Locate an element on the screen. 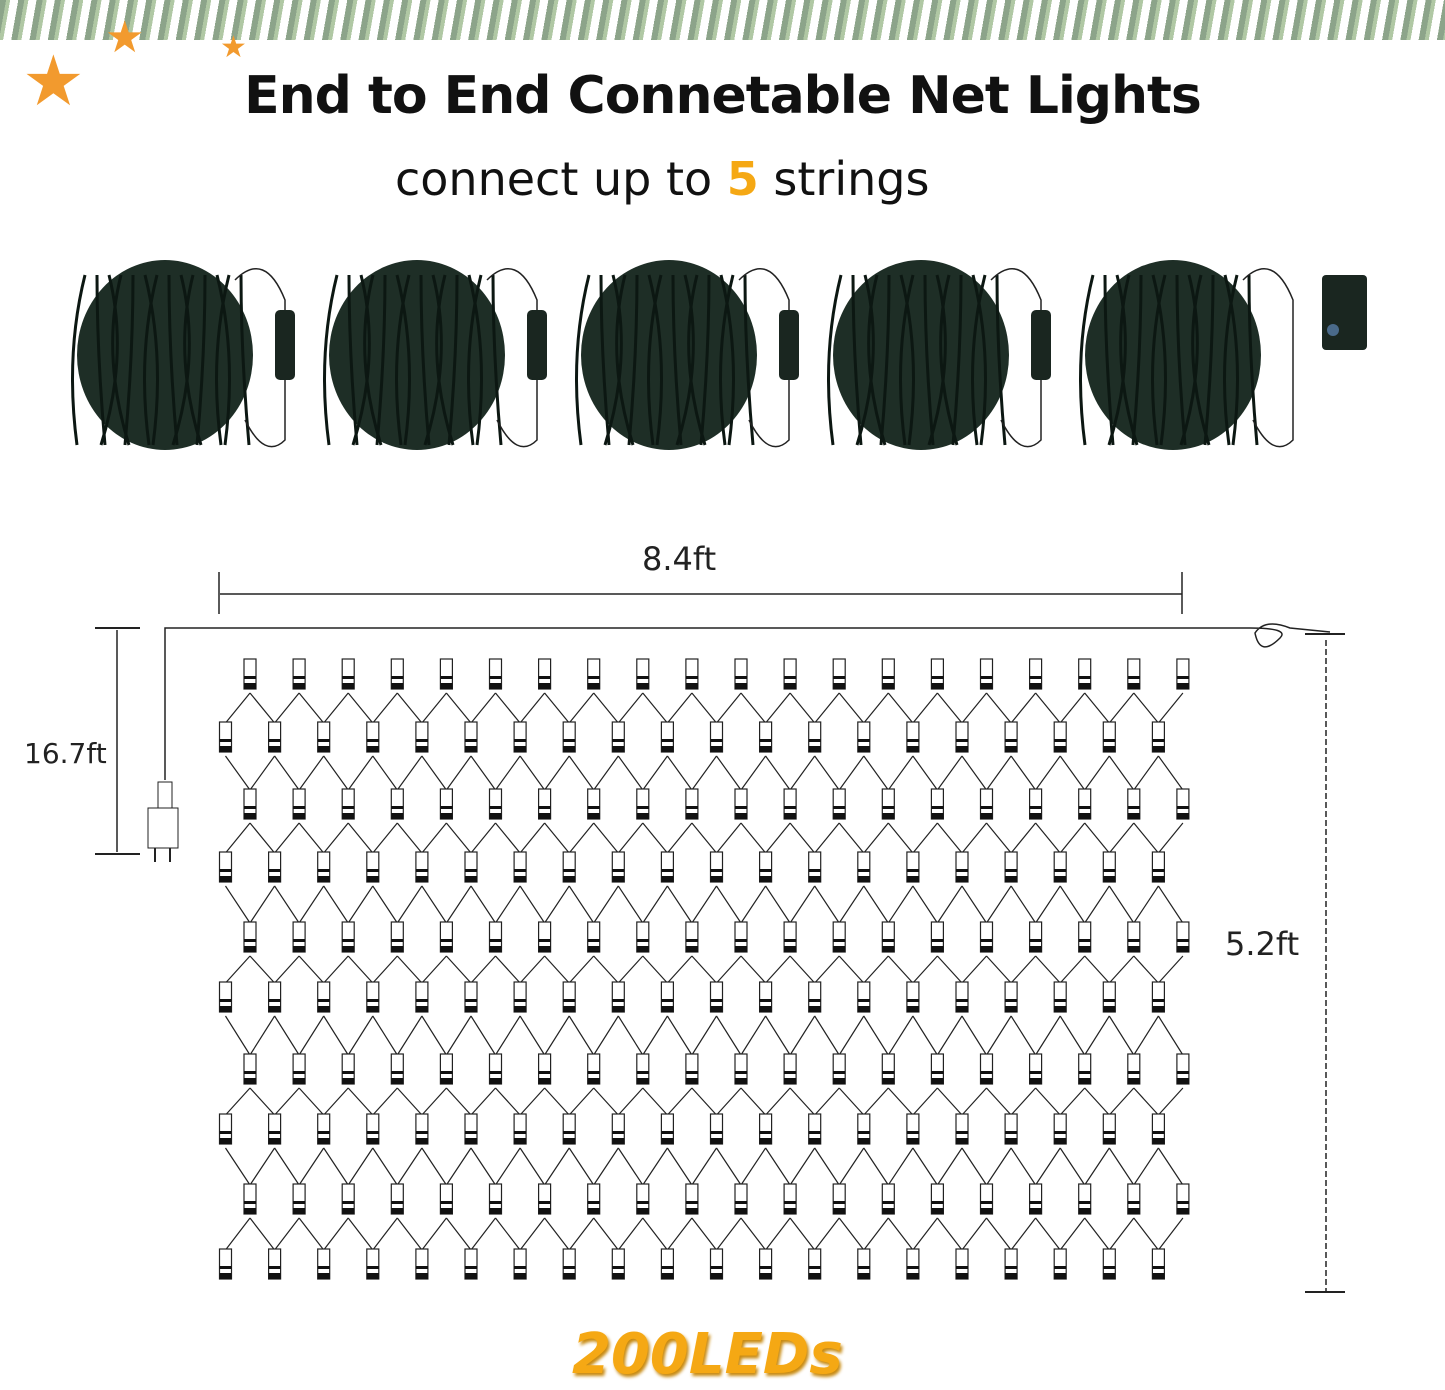 The width and height of the screenshot is (1445, 1390). width-label: 8.4ft is located at coordinates (679, 559).